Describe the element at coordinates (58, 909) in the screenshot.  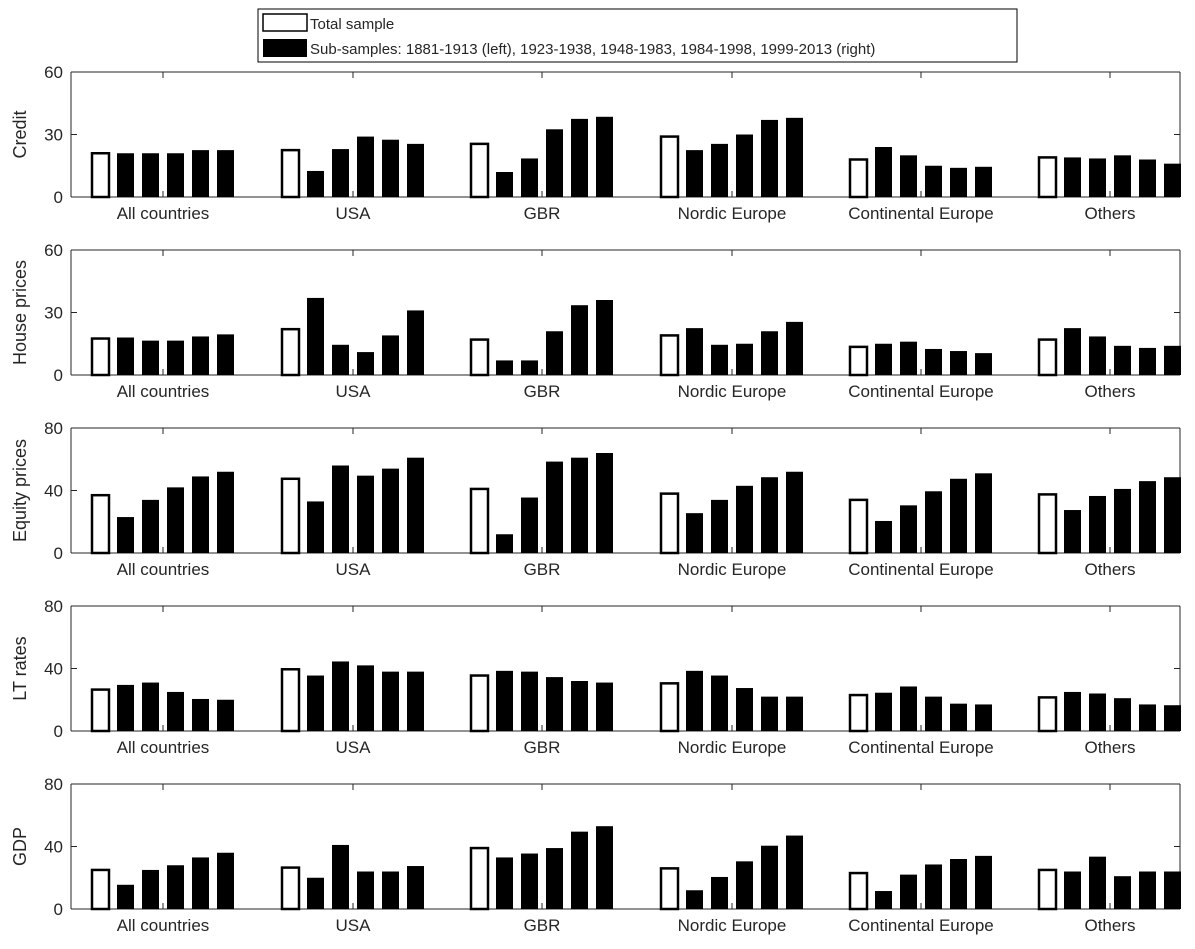
I see `y-tick-label: 0` at that location.